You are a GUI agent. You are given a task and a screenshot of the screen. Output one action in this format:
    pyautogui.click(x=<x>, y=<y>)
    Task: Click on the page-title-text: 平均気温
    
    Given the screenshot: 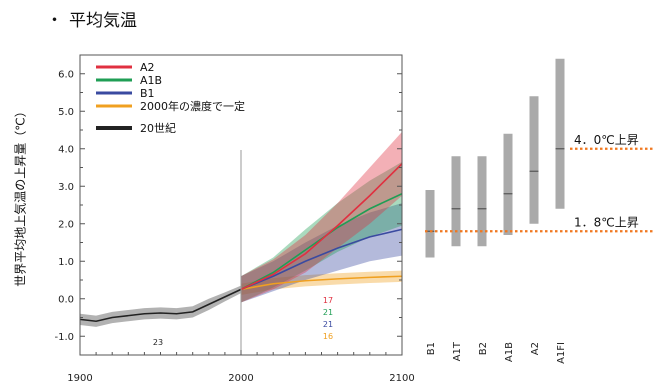 What is the action you would take?
    pyautogui.click(x=103, y=21)
    